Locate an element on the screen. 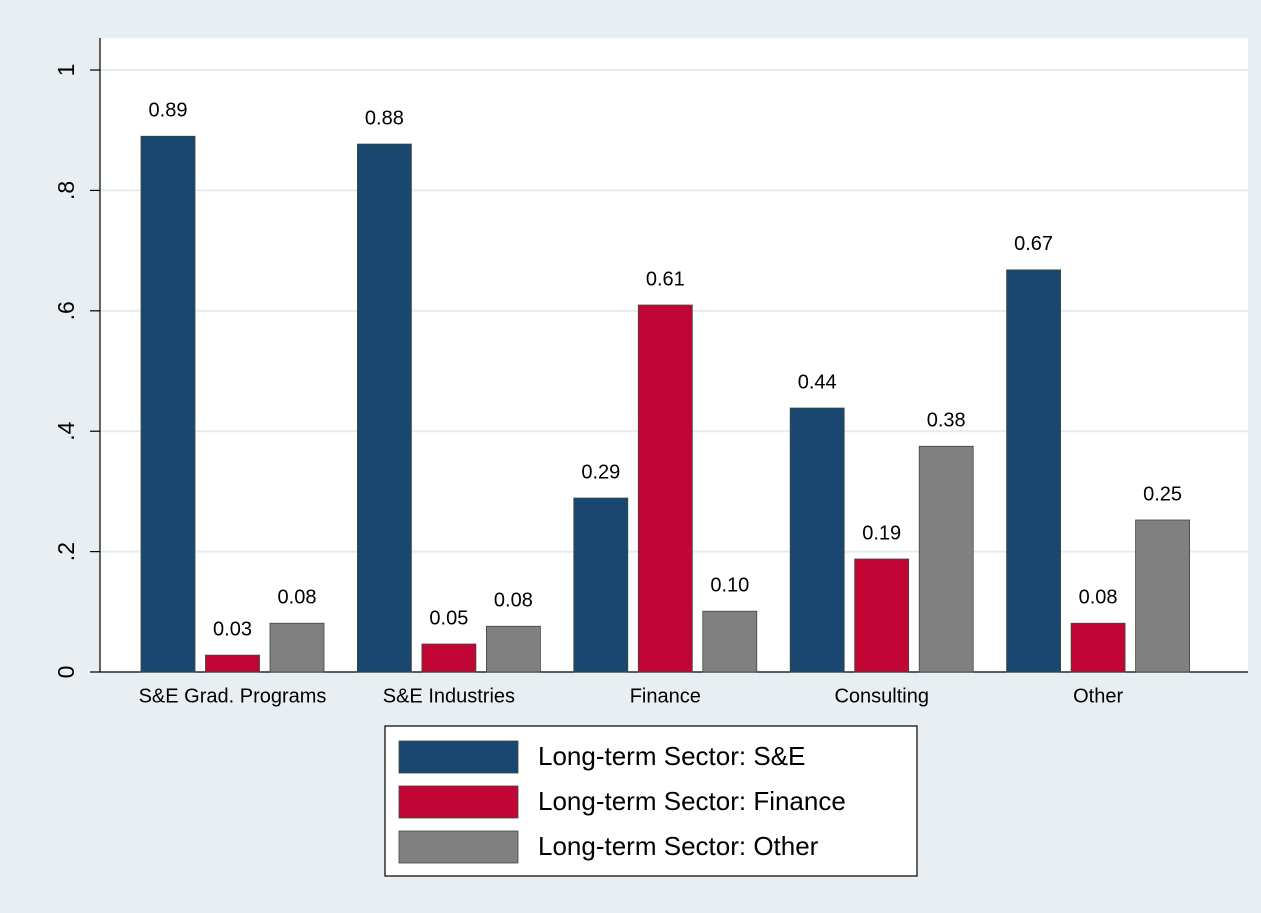 The height and width of the screenshot is (913, 1261). value-label: 0.67 is located at coordinates (1033, 244).